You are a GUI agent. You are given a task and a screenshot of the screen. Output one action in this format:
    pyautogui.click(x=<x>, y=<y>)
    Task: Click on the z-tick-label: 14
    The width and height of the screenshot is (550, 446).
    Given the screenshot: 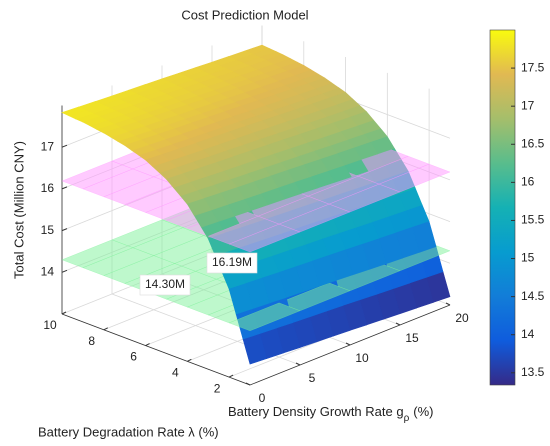 What is the action you would take?
    pyautogui.click(x=48, y=271)
    